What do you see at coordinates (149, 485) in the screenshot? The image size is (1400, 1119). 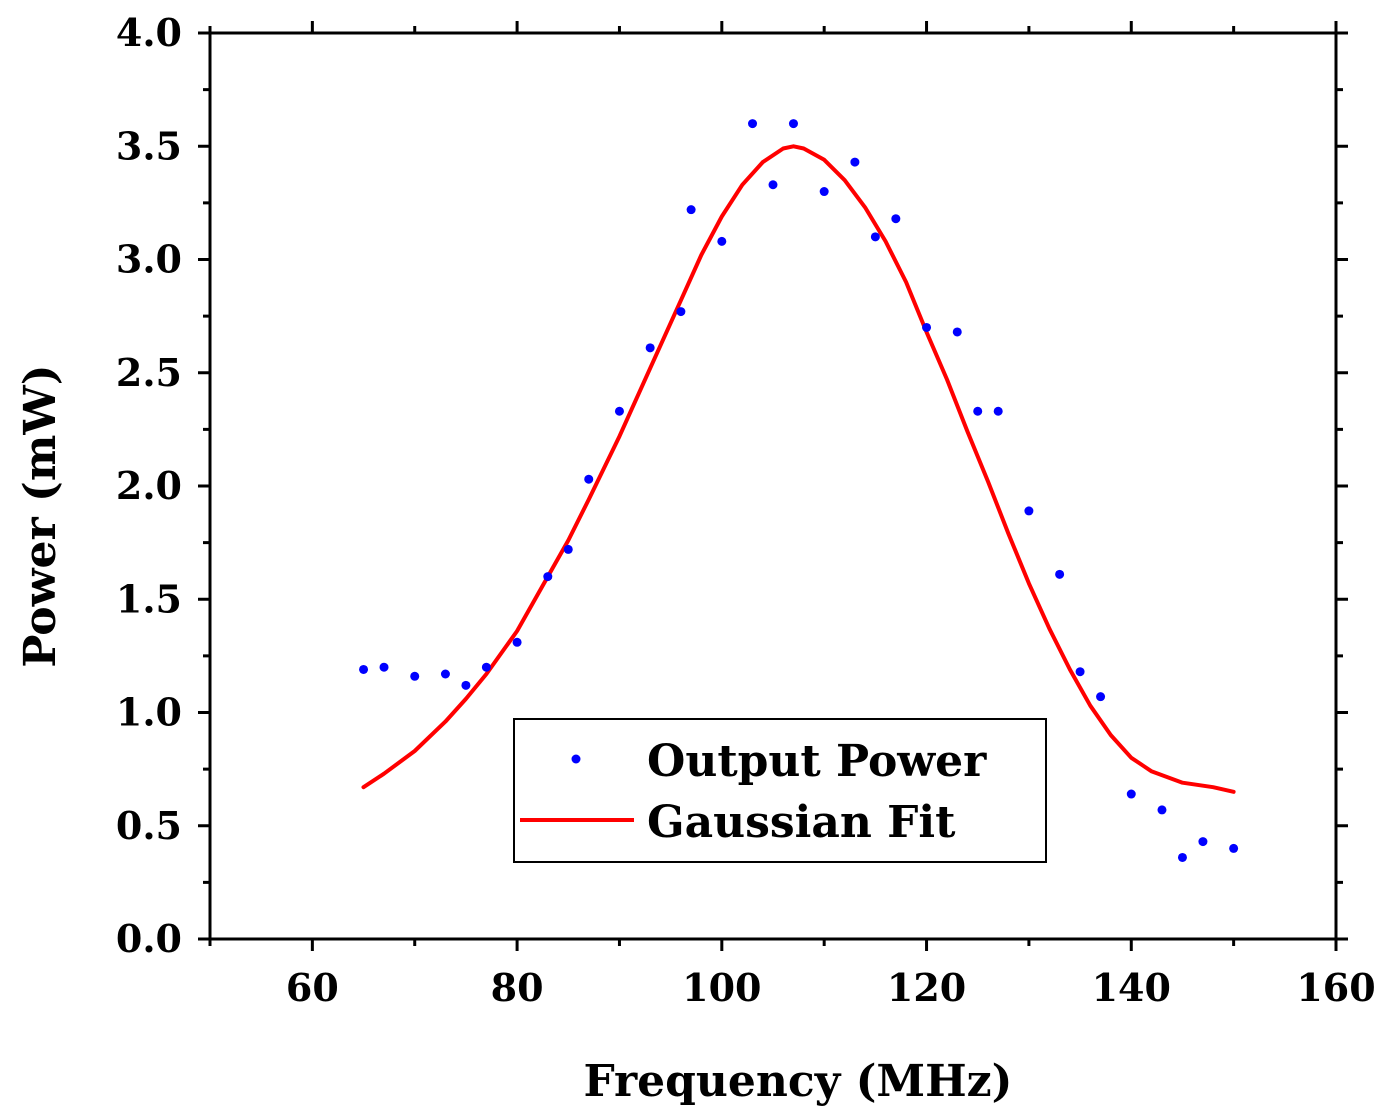 I see `y-tick-label: 2.0` at bounding box center [149, 485].